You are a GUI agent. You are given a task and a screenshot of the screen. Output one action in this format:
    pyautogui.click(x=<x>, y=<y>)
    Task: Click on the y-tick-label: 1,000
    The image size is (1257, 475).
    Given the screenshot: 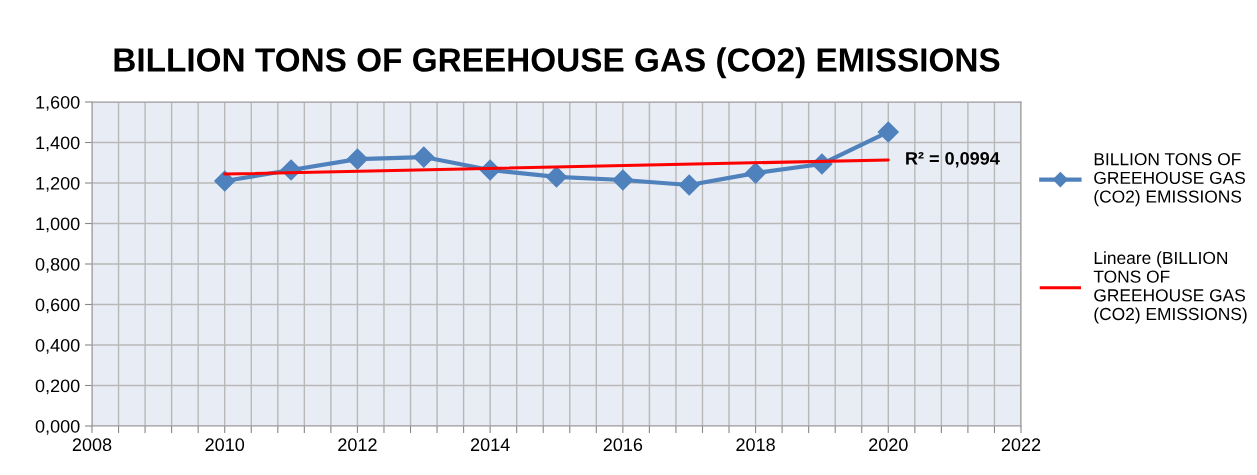 What is the action you would take?
    pyautogui.click(x=58, y=225)
    